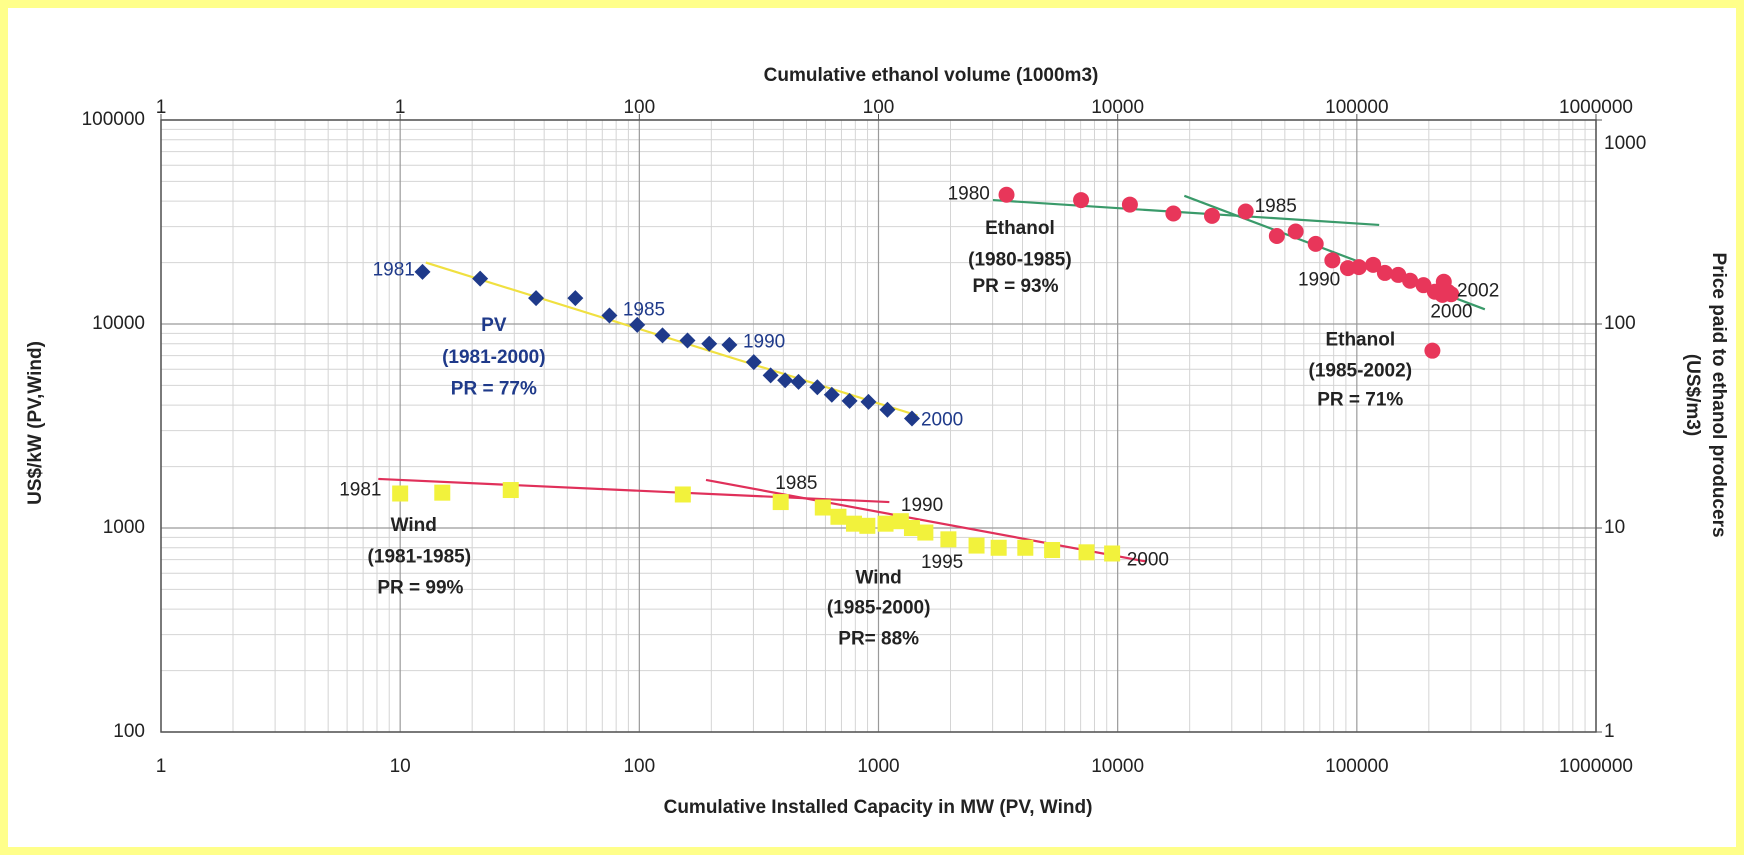 The height and width of the screenshot is (855, 1744). What do you see at coordinates (639, 766) in the screenshot?
I see `x-tick-label: 100` at bounding box center [639, 766].